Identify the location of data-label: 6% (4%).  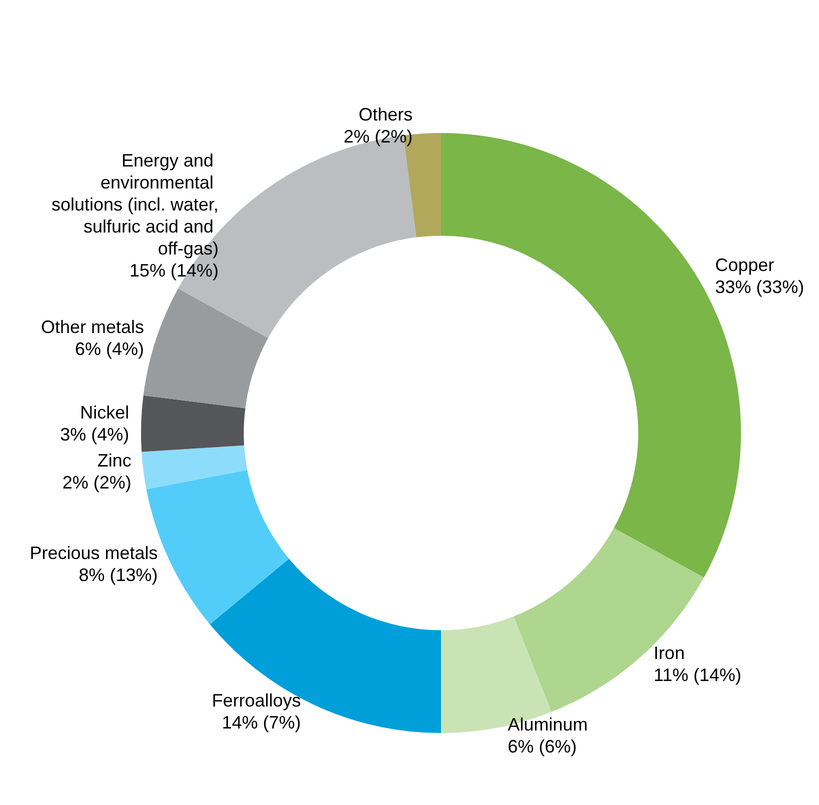
(109, 348).